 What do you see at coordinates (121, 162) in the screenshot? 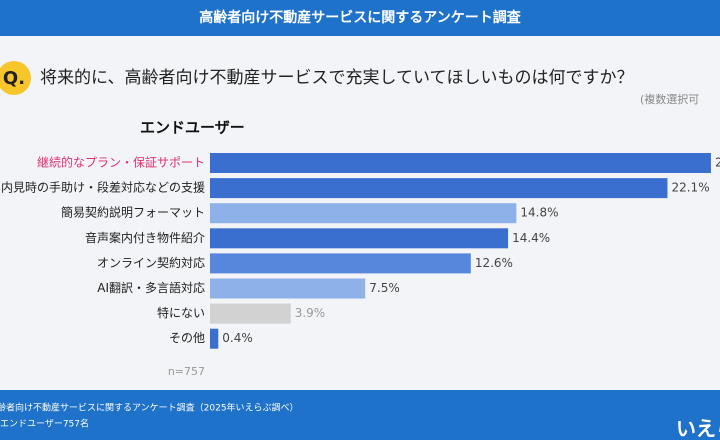
I see `category-label: 継続的なプラン・保証サポート` at bounding box center [121, 162].